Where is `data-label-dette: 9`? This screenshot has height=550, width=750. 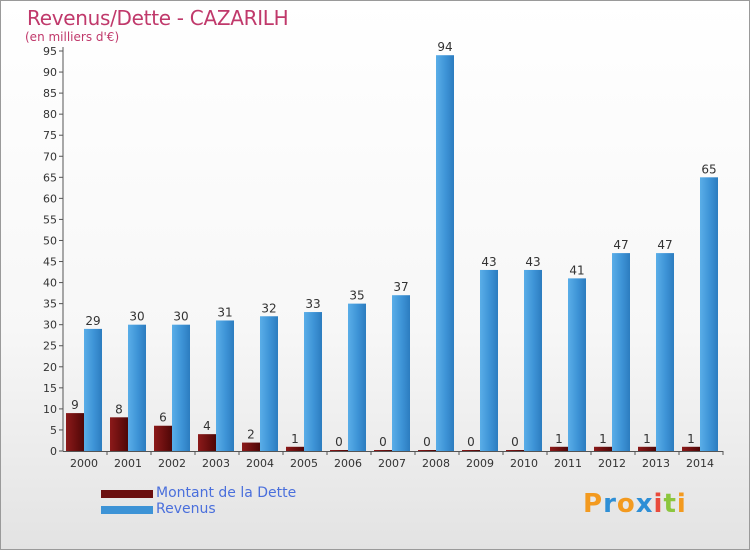 data-label-dette: 9 is located at coordinates (75, 405).